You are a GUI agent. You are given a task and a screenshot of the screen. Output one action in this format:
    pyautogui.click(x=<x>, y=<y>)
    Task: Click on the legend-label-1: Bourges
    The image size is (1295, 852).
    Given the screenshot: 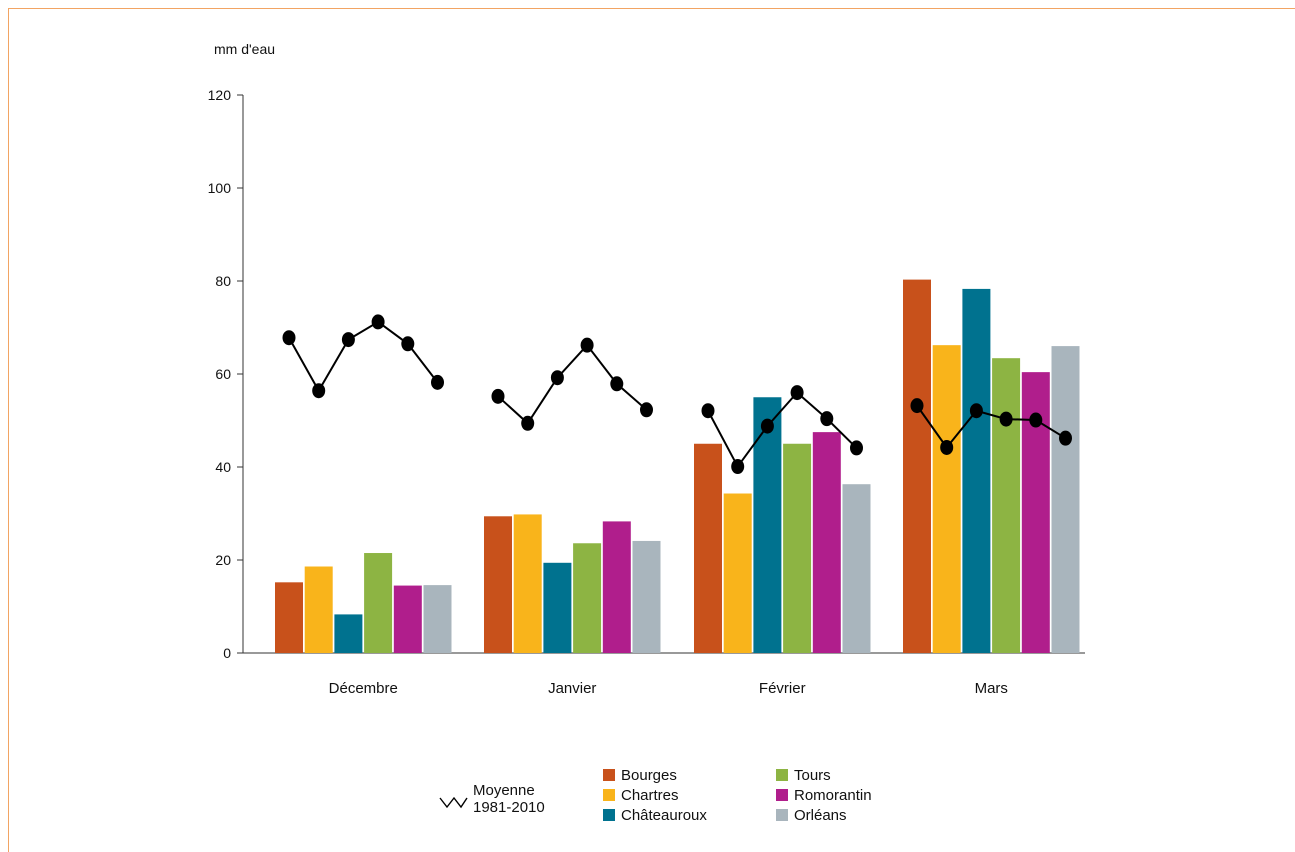 What is the action you would take?
    pyautogui.click(x=649, y=775)
    